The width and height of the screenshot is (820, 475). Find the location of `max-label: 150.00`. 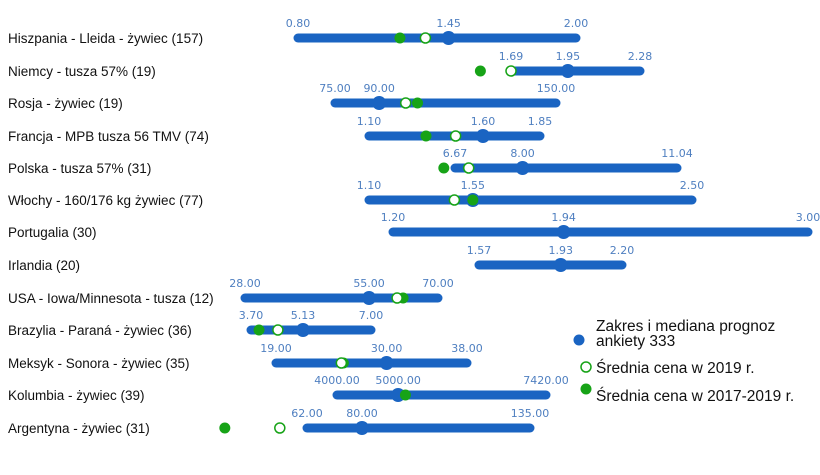

max-label: 150.00 is located at coordinates (556, 88).